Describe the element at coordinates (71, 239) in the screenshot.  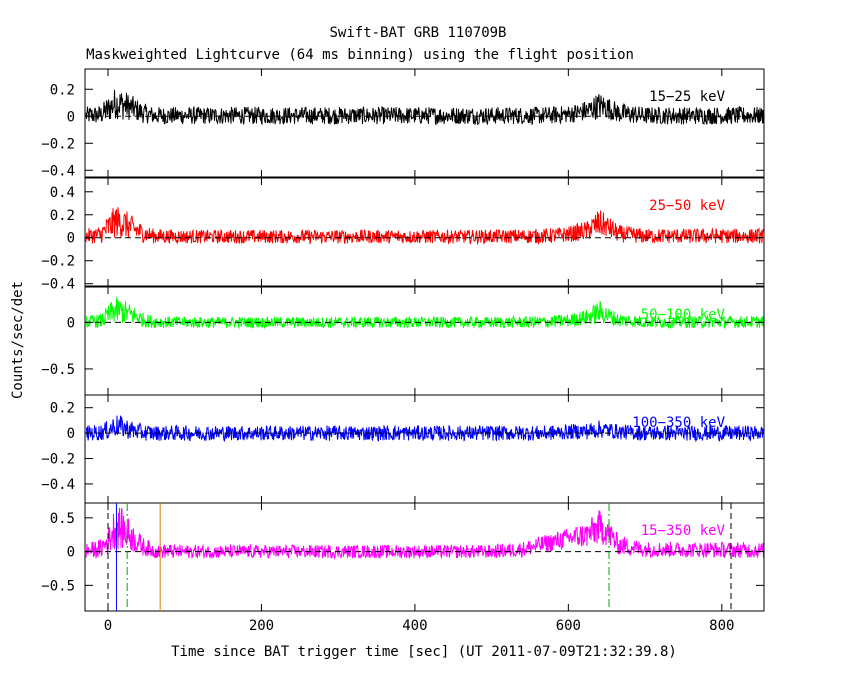
I see `y-tick-label-1-2: 0` at that location.